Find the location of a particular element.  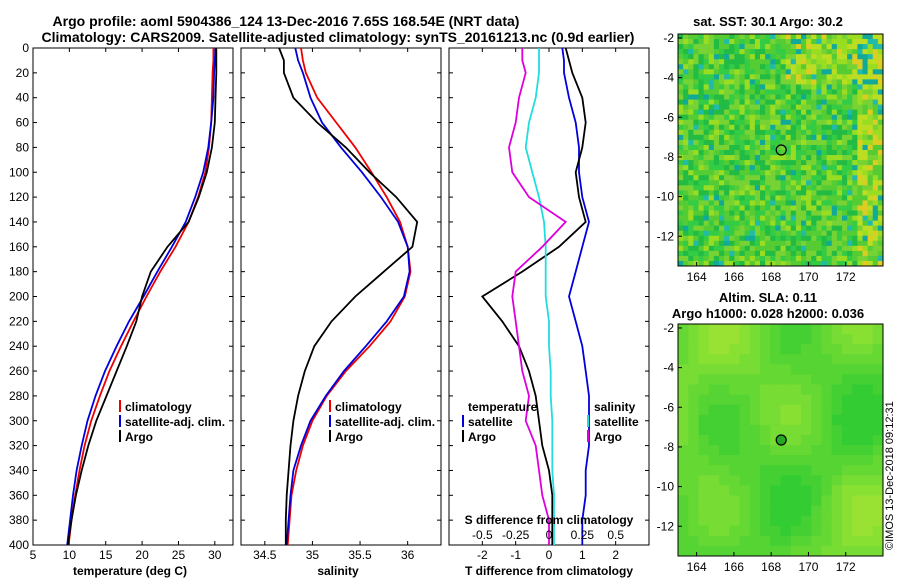

series-line-argo is located at coordinates (348, 296).